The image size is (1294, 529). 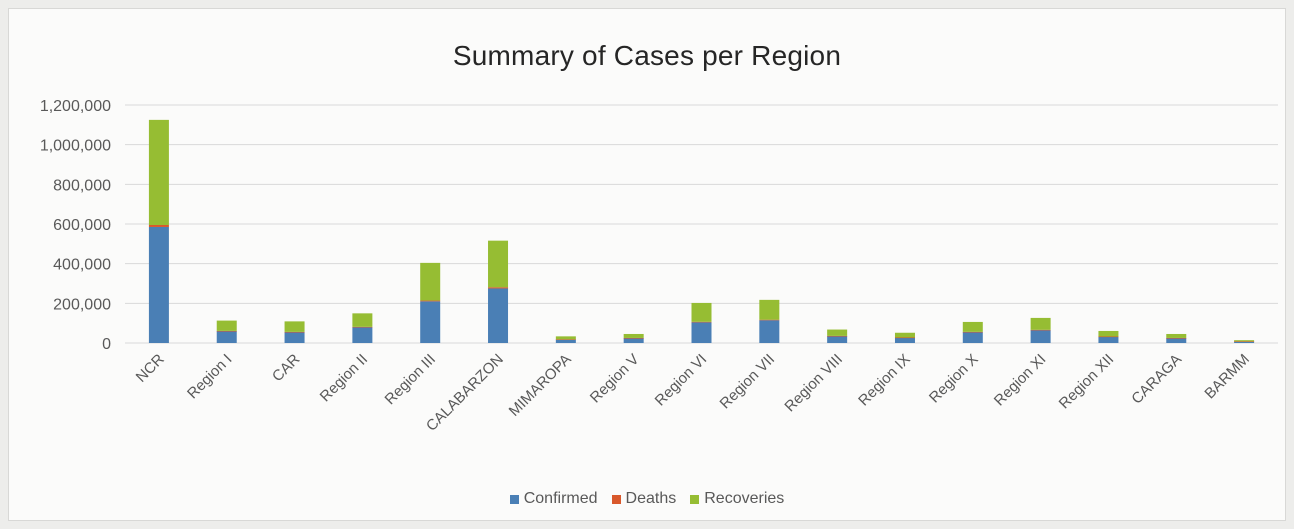 What do you see at coordinates (813, 383) in the screenshot?
I see `x-tick-label: Region VIII` at bounding box center [813, 383].